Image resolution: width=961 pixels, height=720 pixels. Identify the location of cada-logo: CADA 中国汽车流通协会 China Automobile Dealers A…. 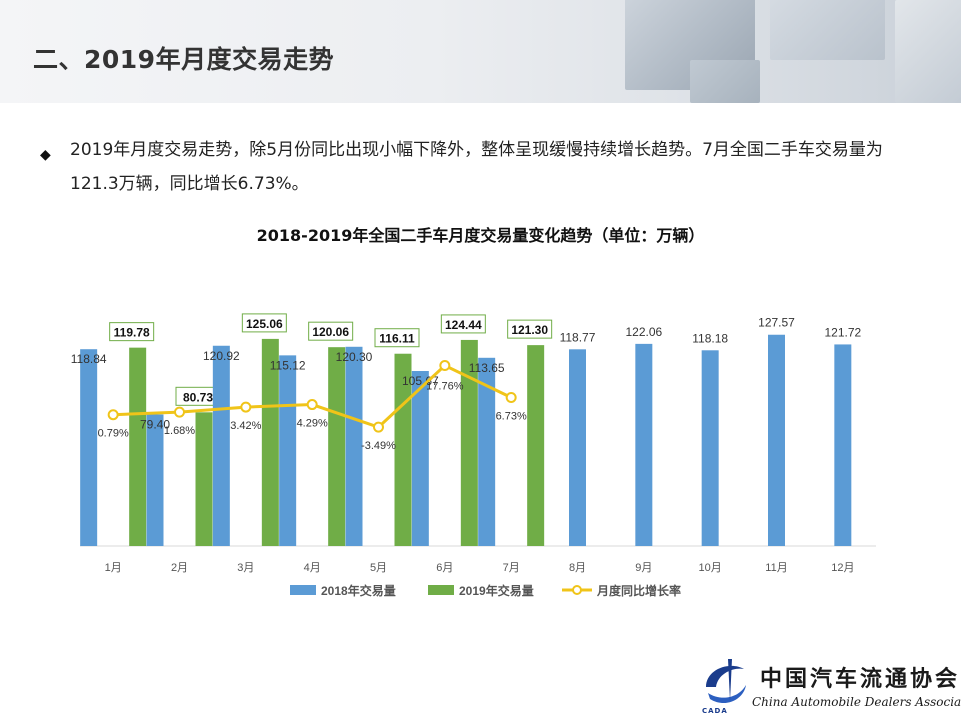
(830, 687).